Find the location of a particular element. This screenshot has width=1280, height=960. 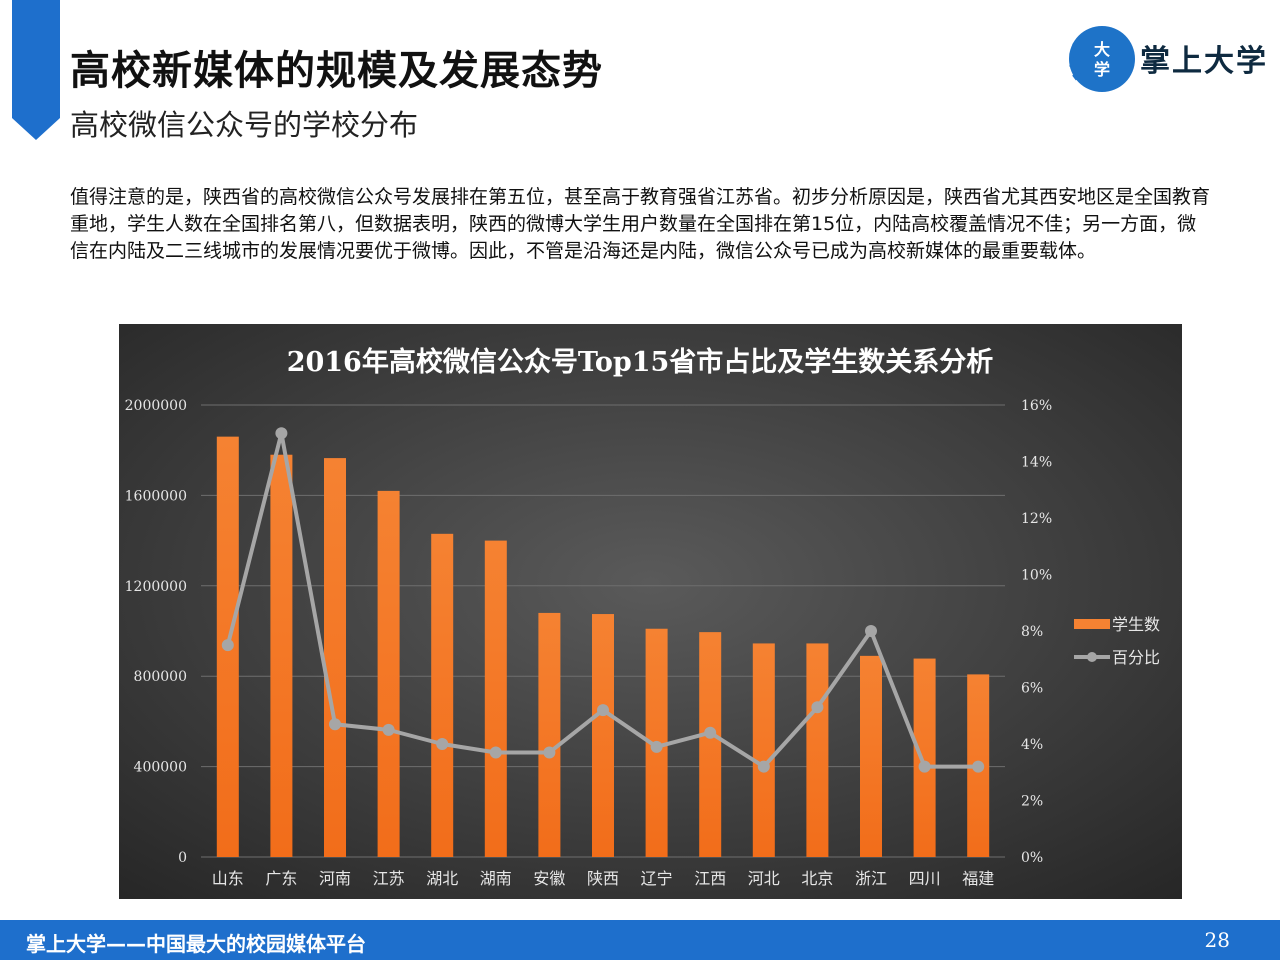

chart-title: 2016年高校微信公众号Top15省市占比及学生数关系分析 is located at coordinates (640, 362).